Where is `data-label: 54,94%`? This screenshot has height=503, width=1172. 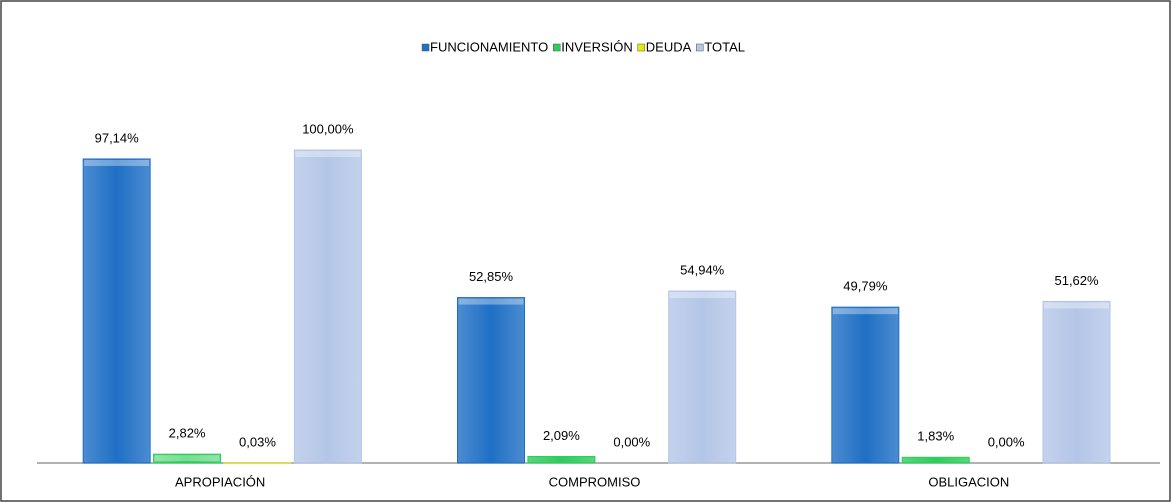 data-label: 54,94% is located at coordinates (702, 269).